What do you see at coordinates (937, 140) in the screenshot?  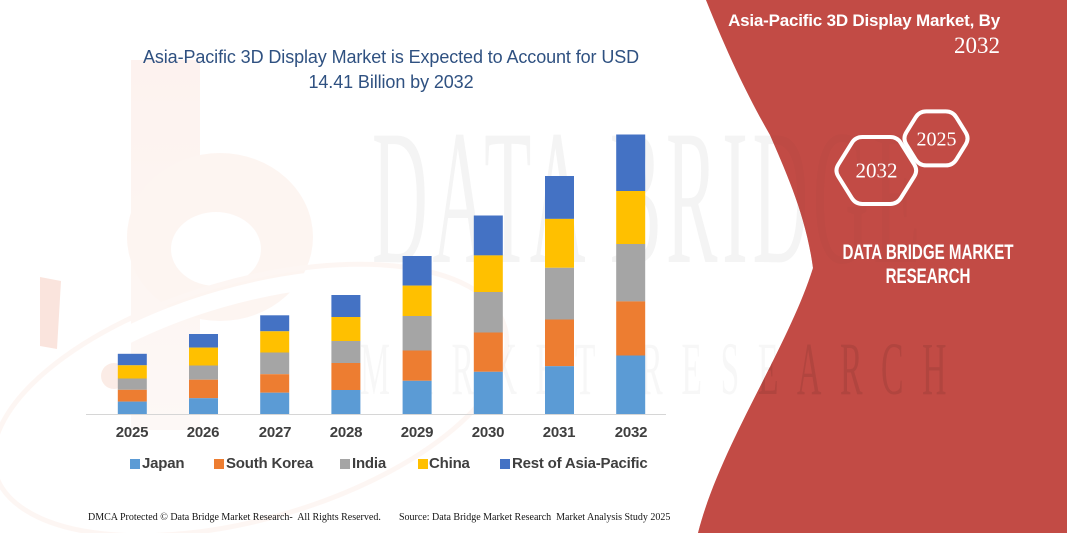 I see `svg-text: 2025` at bounding box center [937, 140].